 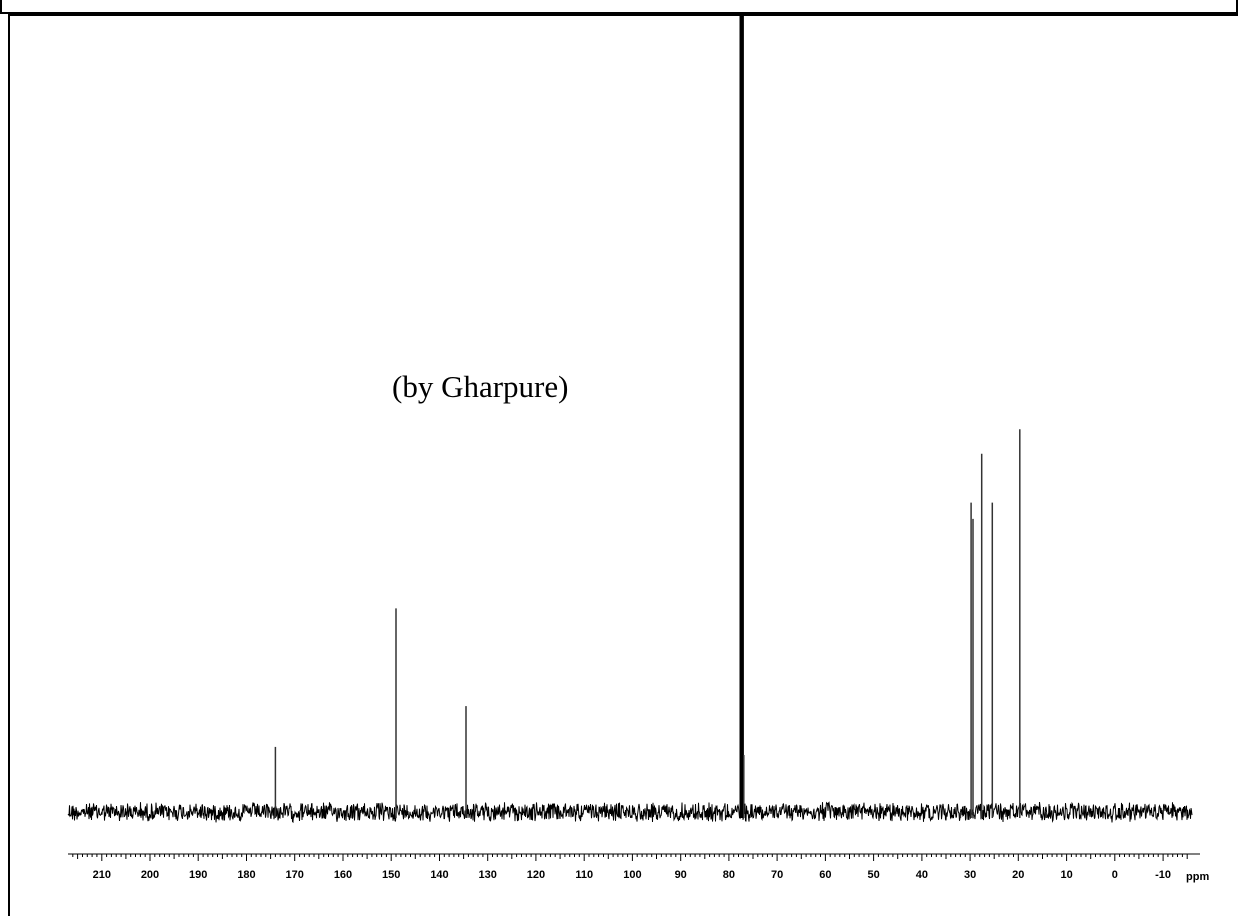 What do you see at coordinates (1115, 875) in the screenshot?
I see `x-tick-label: 0` at bounding box center [1115, 875].